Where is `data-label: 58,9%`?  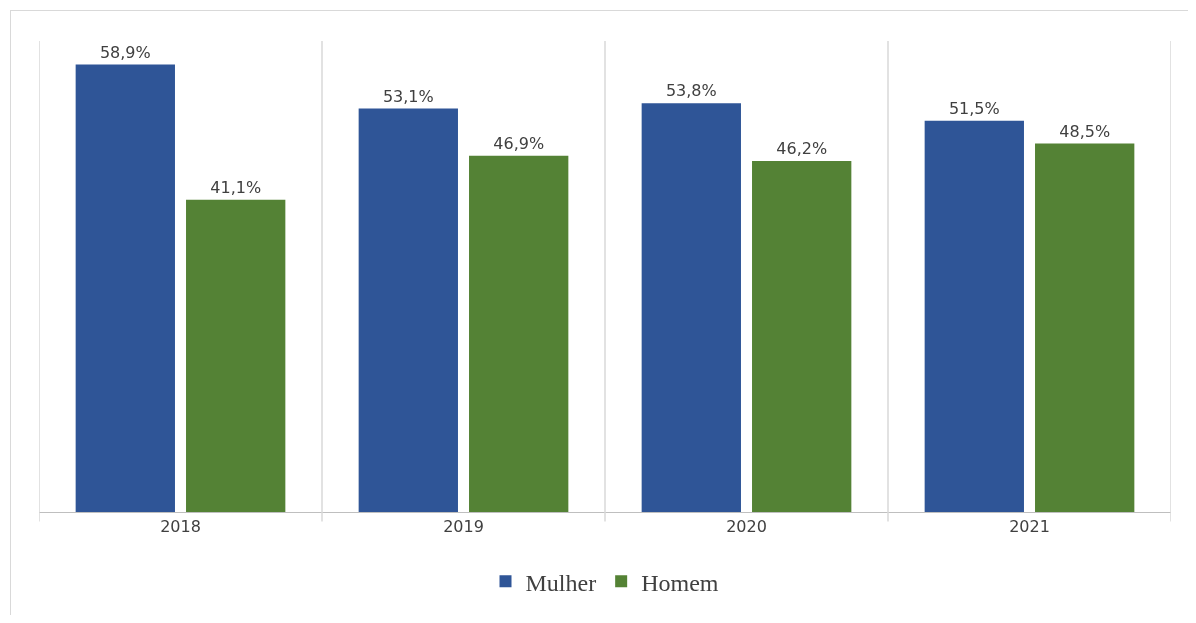 data-label: 58,9% is located at coordinates (125, 52).